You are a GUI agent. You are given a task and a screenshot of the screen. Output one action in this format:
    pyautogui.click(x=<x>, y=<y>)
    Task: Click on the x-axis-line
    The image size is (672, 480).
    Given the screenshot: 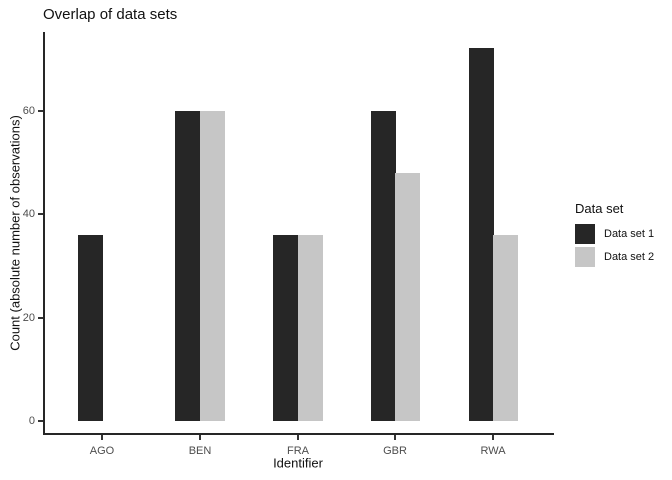 What is the action you would take?
    pyautogui.click(x=298, y=434)
    